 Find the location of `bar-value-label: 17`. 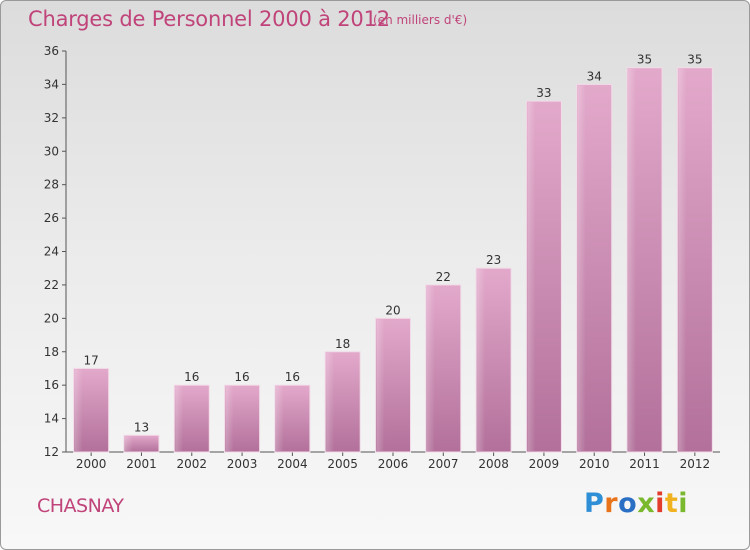

bar-value-label: 17 is located at coordinates (91, 360).